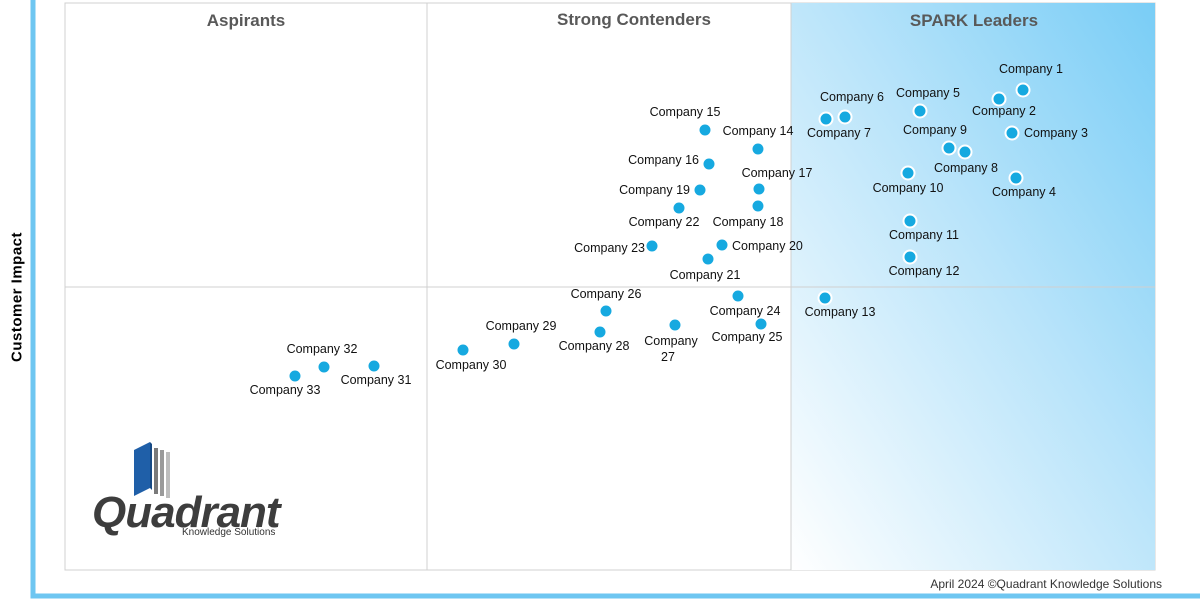  Describe the element at coordinates (1004, 111) in the screenshot. I see `label-company-2: Company 2` at that location.